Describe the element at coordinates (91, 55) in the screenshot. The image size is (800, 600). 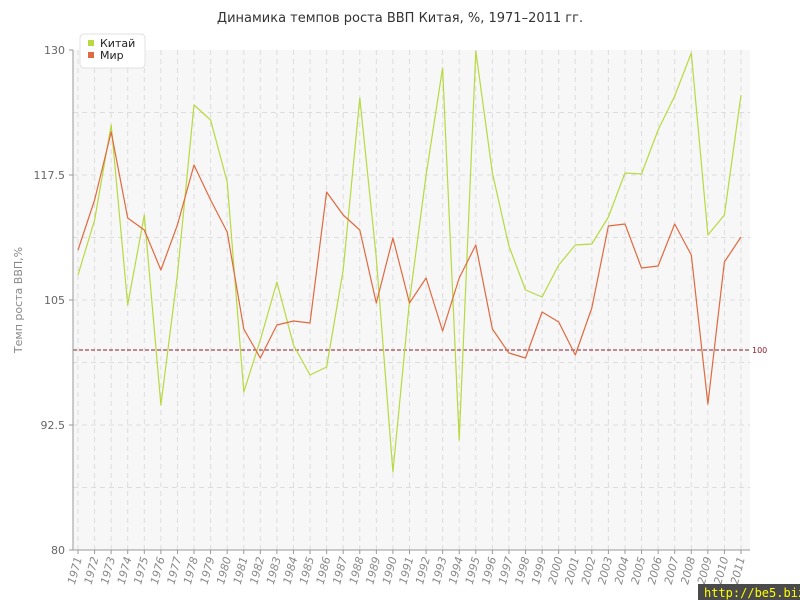
I see `legend-swatch-world` at that location.